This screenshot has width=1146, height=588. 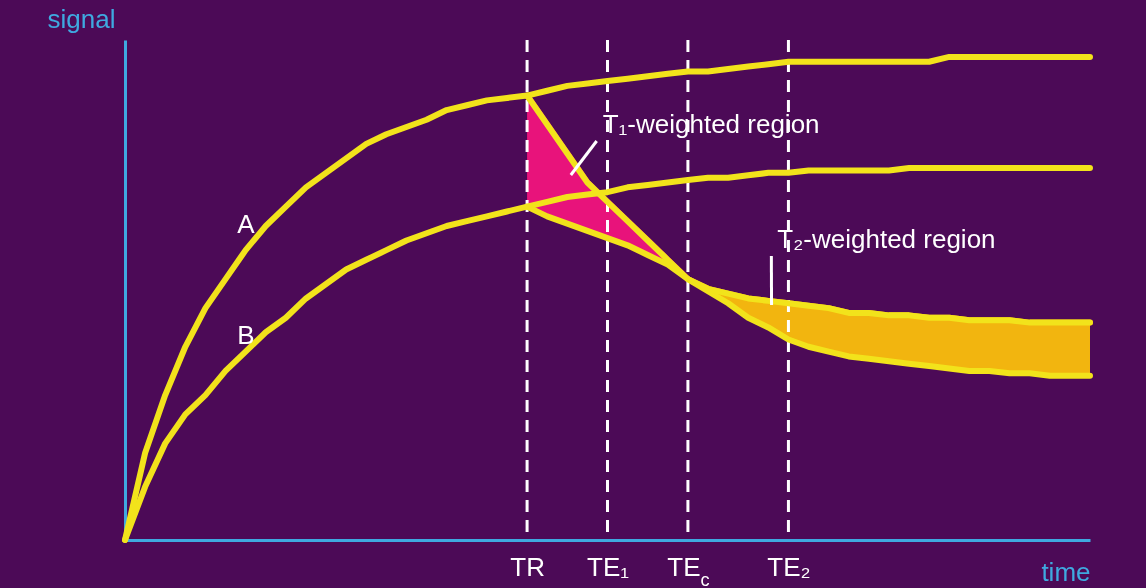 What do you see at coordinates (886, 239) in the screenshot?
I see `annotation: T₂-weighted region` at bounding box center [886, 239].